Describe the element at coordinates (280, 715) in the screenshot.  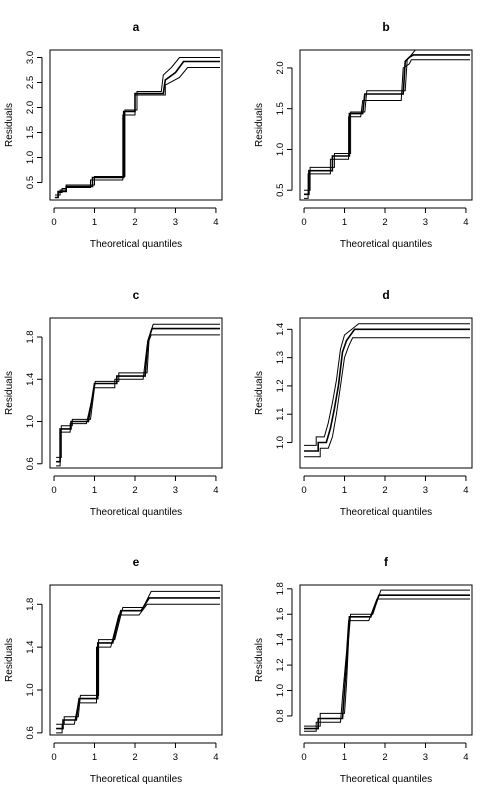
I see `y-tick-label: 0.8` at that location.